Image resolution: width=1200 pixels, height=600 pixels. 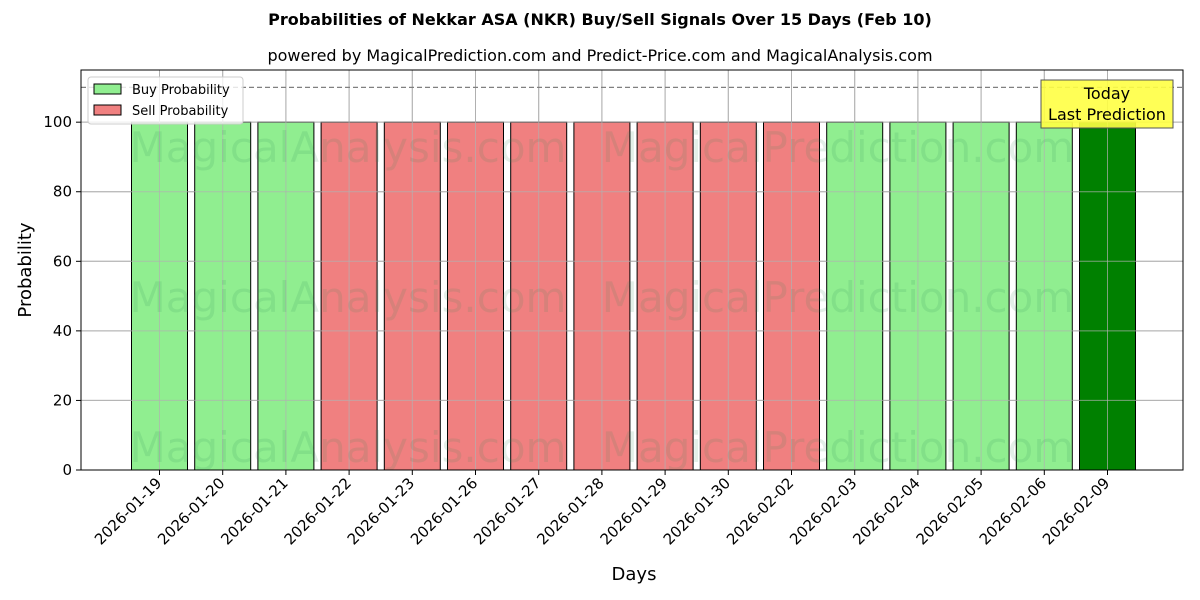 I want to click on legend-buy-label: Buy Probability, so click(x=181, y=90).